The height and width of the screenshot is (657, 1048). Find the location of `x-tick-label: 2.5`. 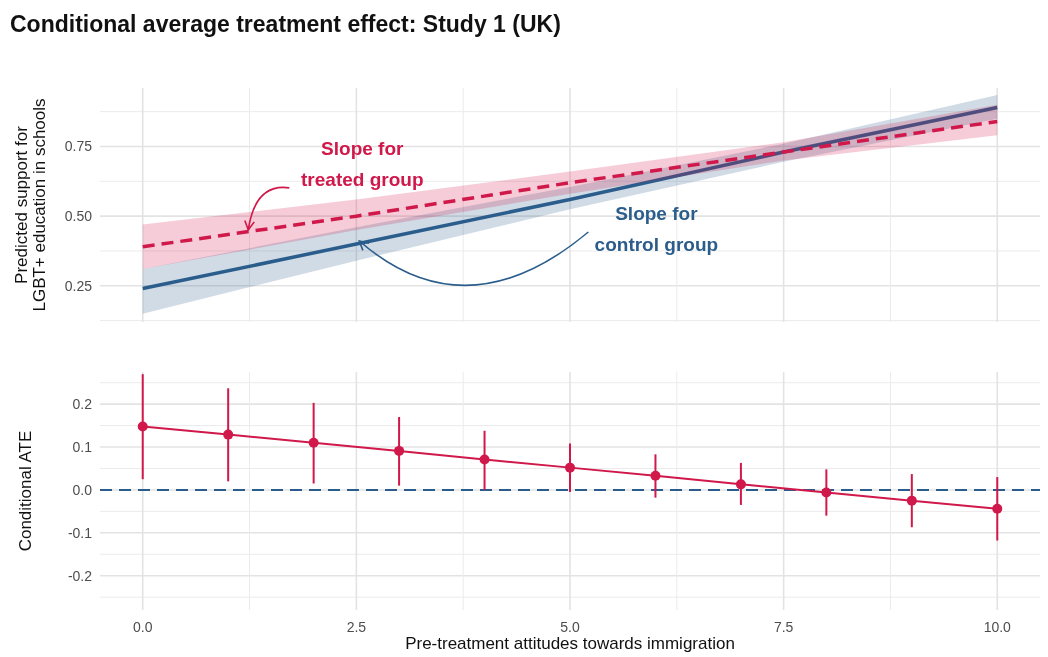

x-tick-label: 2.5 is located at coordinates (356, 627).